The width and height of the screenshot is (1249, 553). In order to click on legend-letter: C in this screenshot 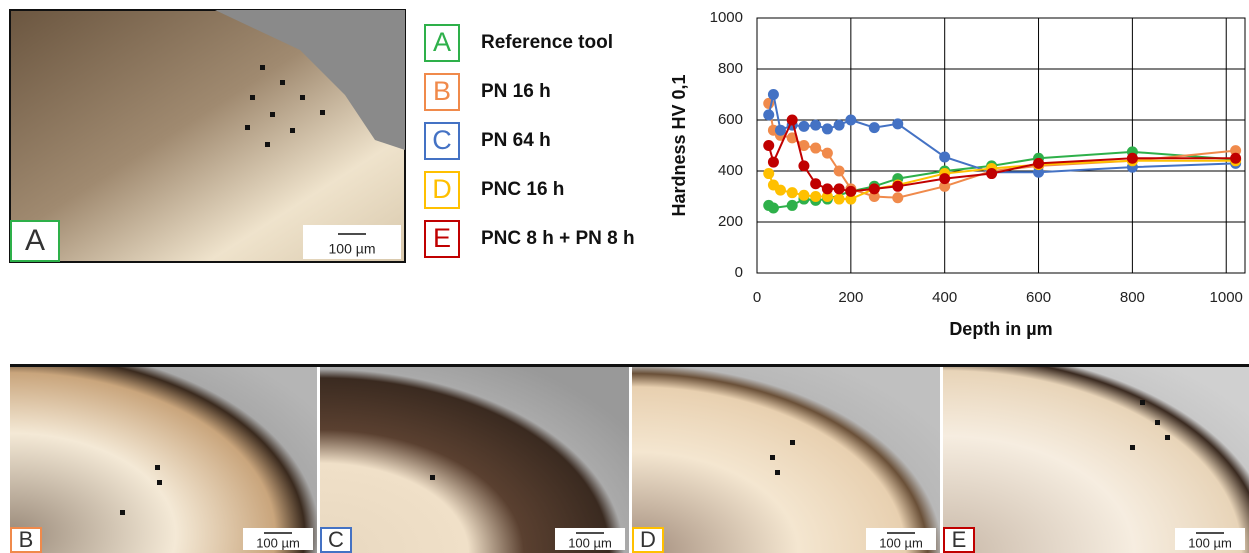, I will do `click(442, 140)`.